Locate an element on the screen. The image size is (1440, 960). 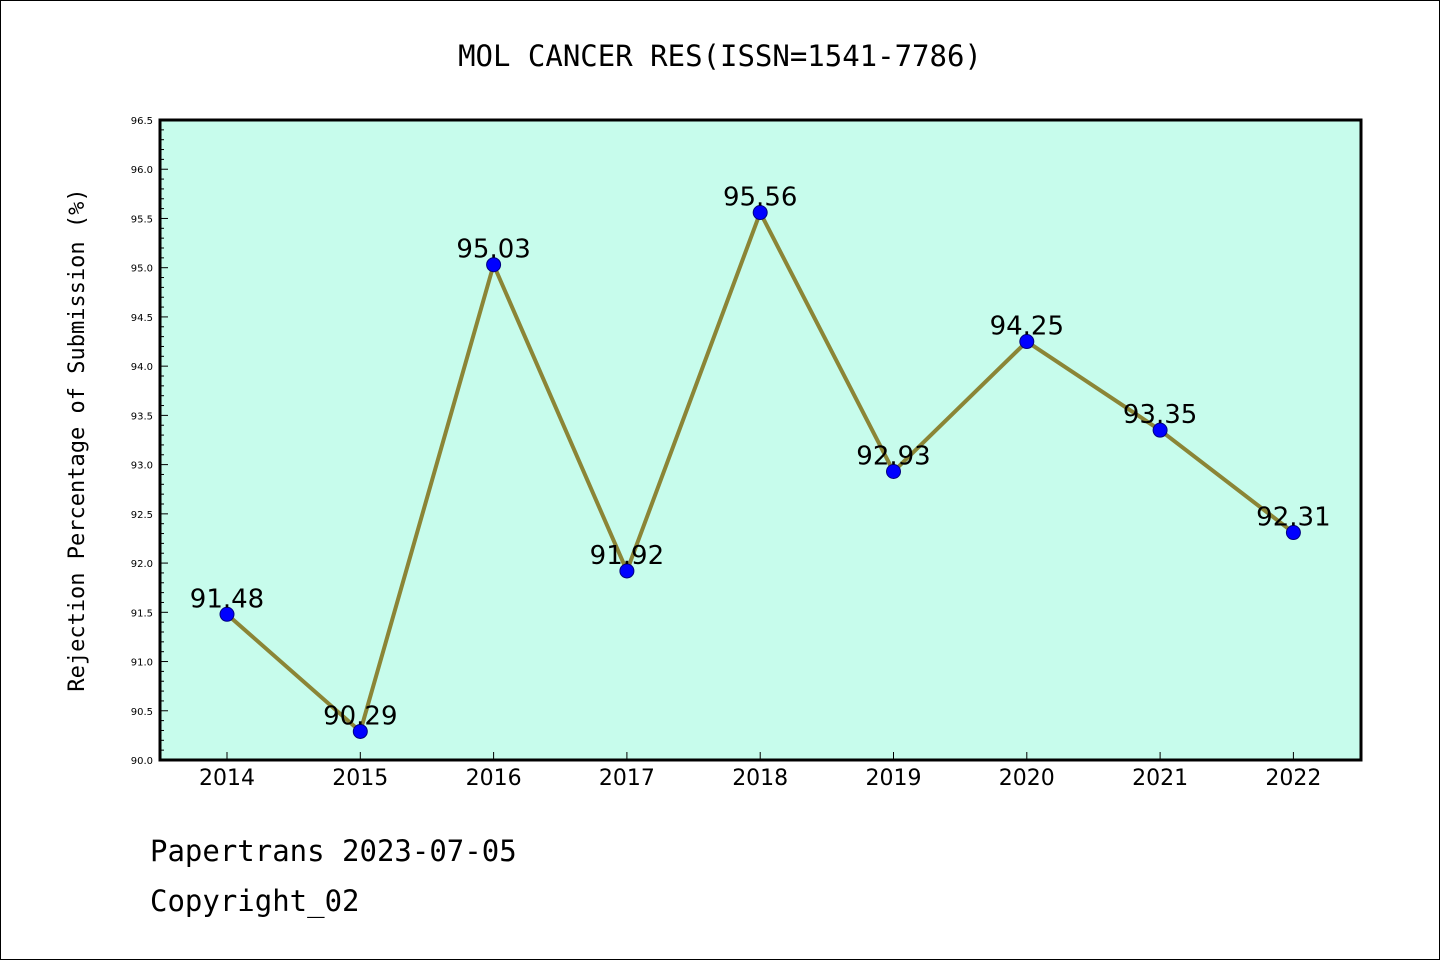
y-tick-label: 96.5 is located at coordinates (142, 121).